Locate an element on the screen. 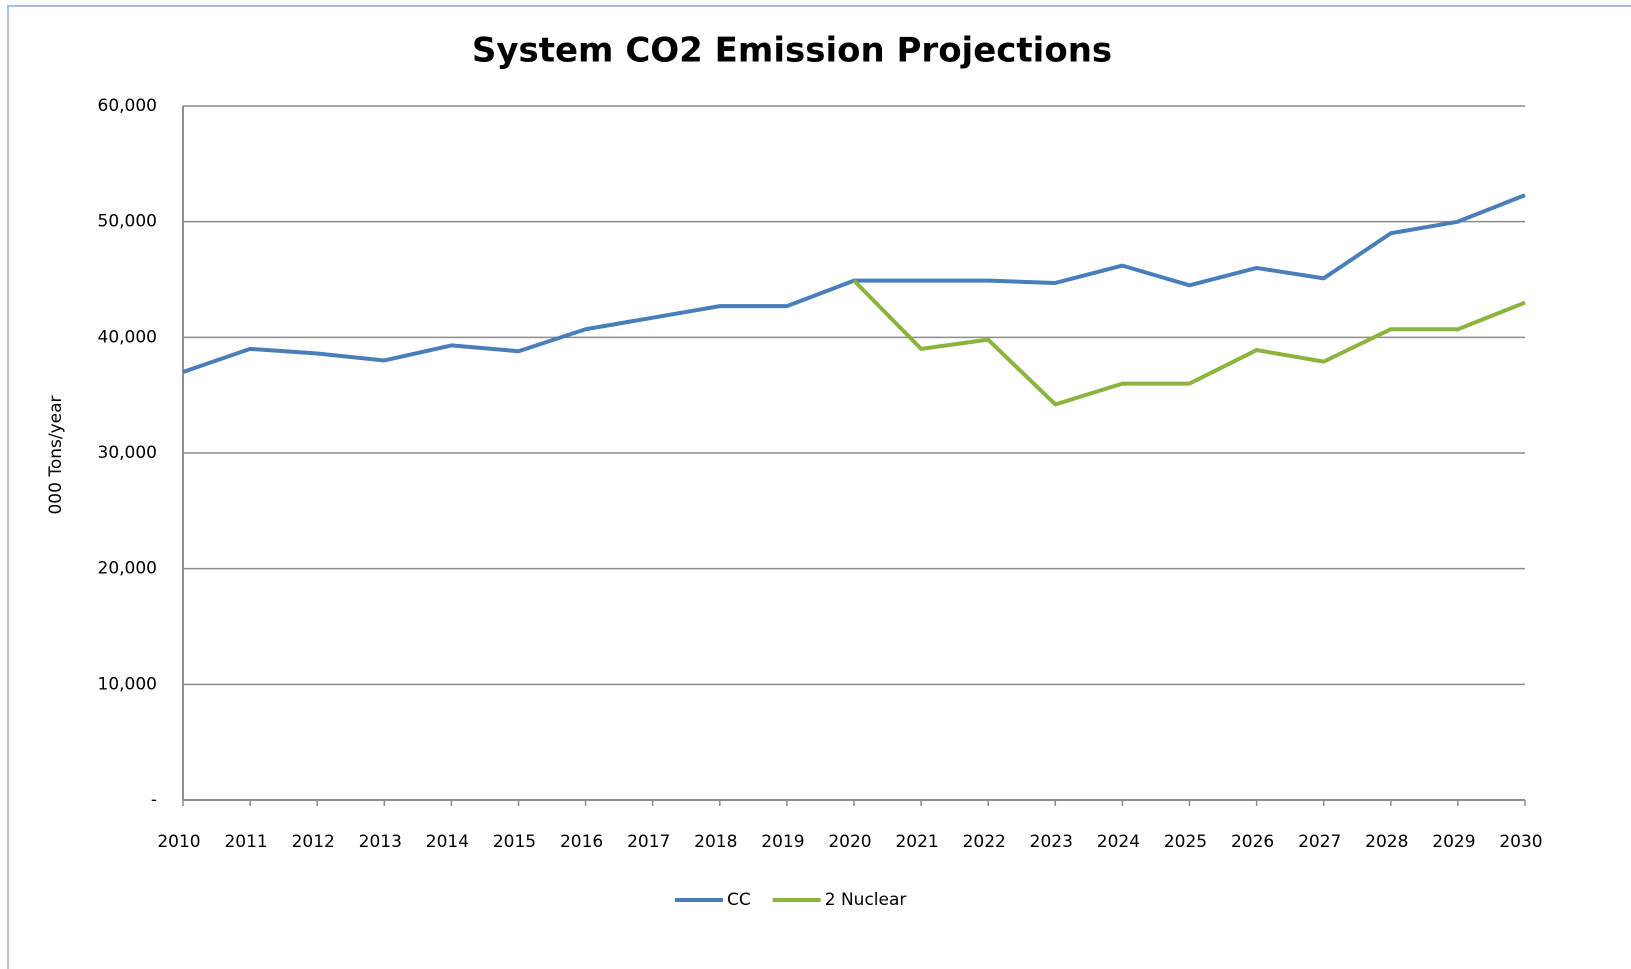  y-tick-label: 20,000 is located at coordinates (127, 569).